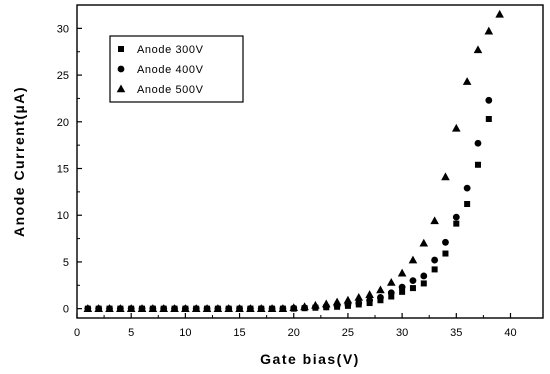 Image resolution: width=550 pixels, height=374 pixels. Describe the element at coordinates (77, 333) in the screenshot. I see `x-tick-label: 0` at that location.